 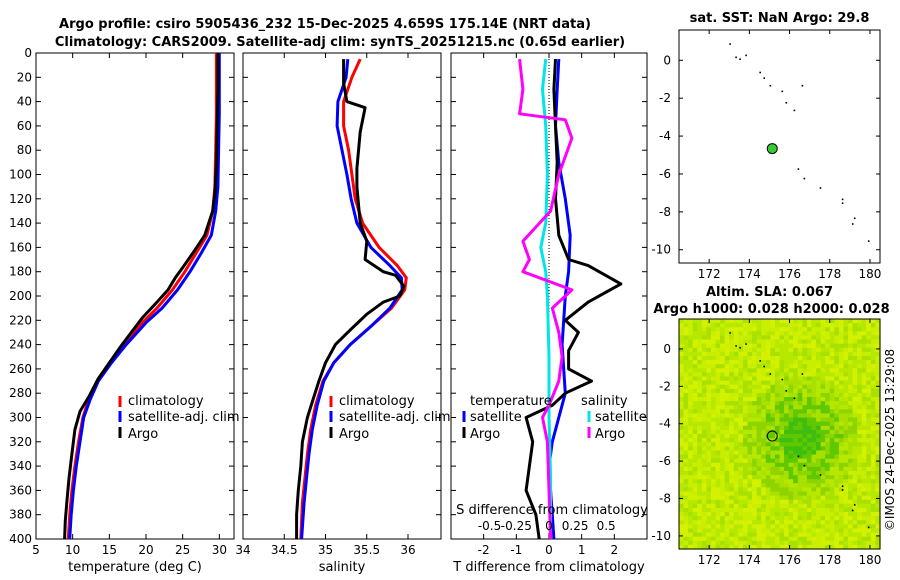 I want to click on legend-s-satellite-label: satellite, so click(x=621, y=417).